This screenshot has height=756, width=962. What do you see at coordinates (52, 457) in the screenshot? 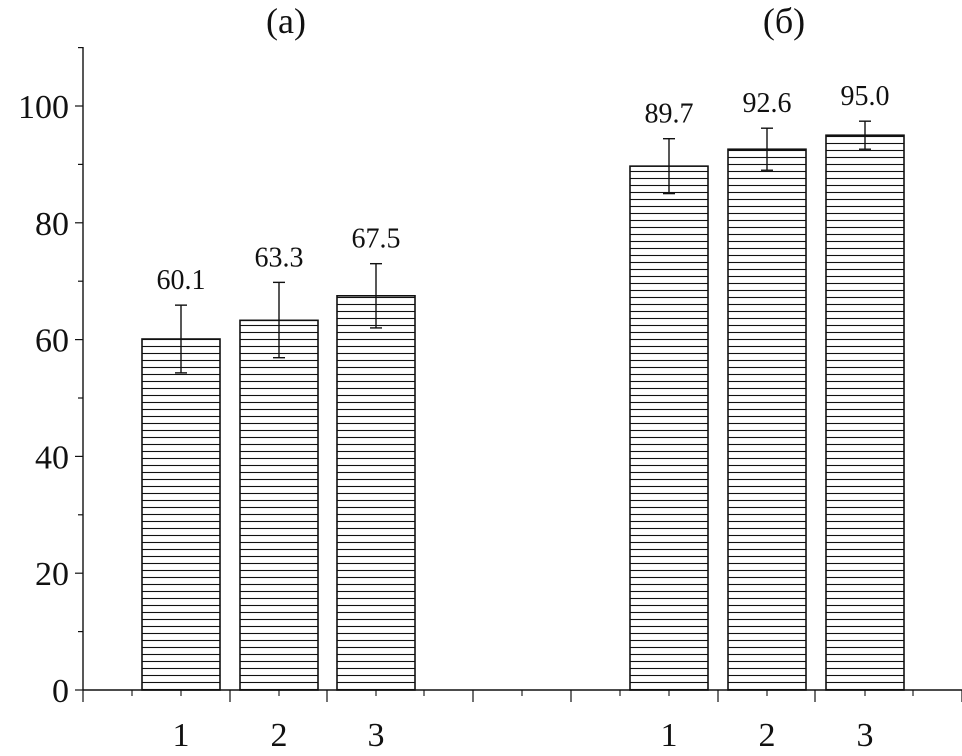
I see `y-tick-label: 40` at bounding box center [52, 457].